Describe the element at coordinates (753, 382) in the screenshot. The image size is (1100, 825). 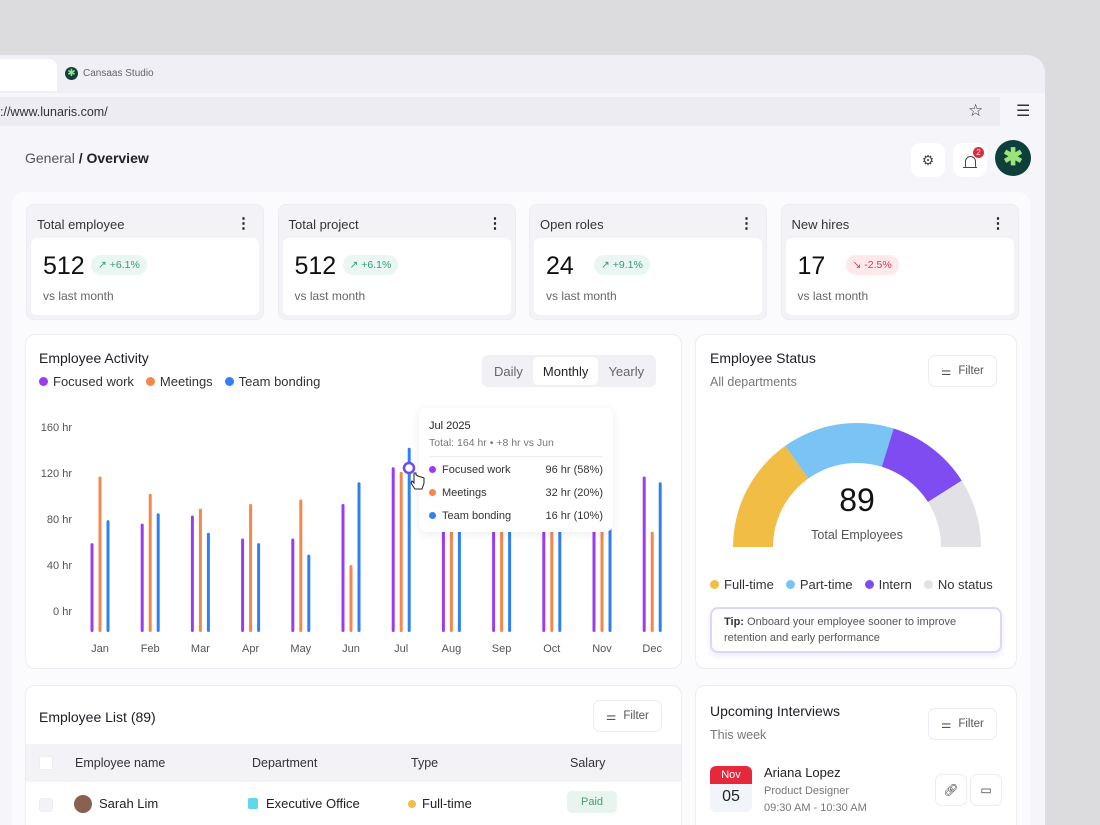
I see `panel-subtitle: All departments` at that location.